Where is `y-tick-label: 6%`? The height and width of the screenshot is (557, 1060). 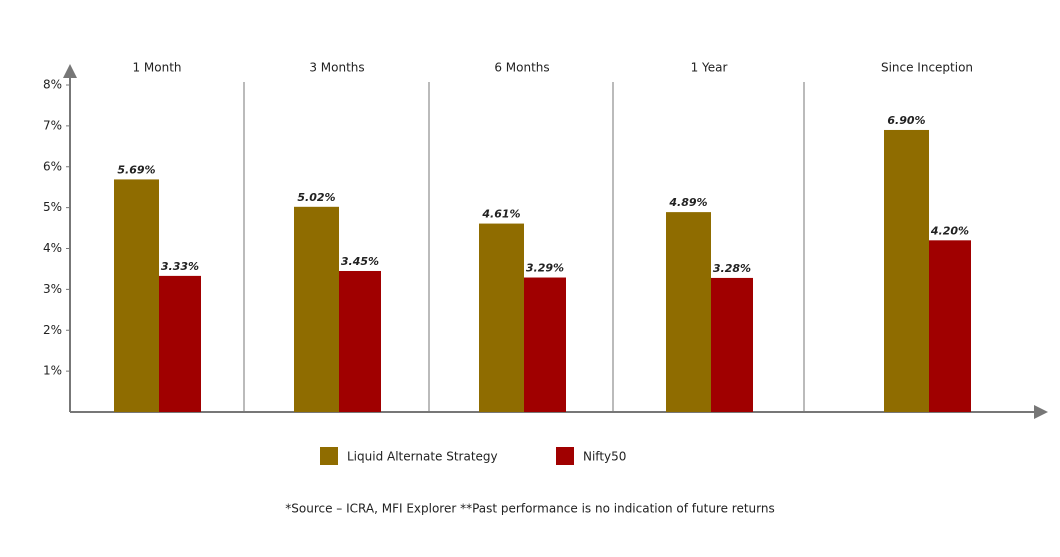 y-tick-label: 6% is located at coordinates (52, 166).